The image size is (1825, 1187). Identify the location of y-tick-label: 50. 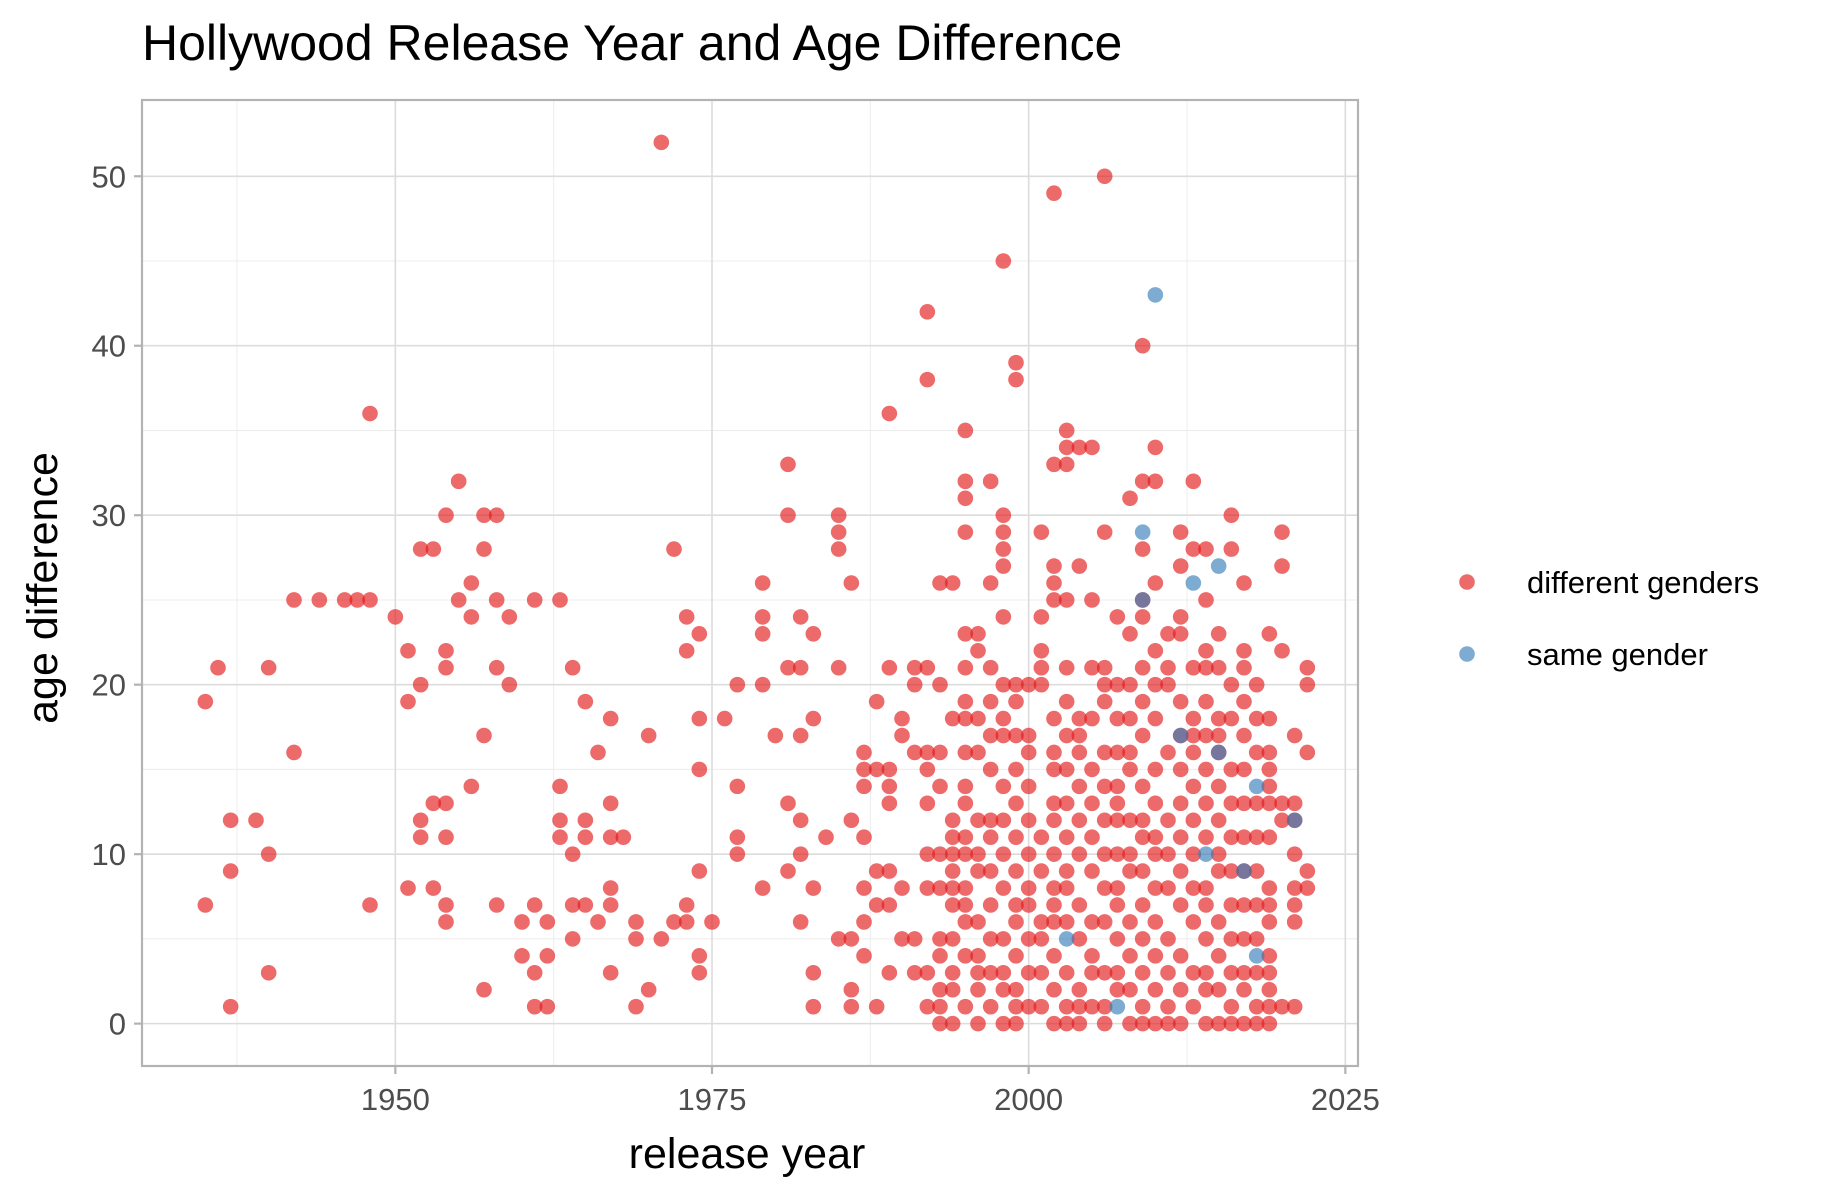
(109, 176).